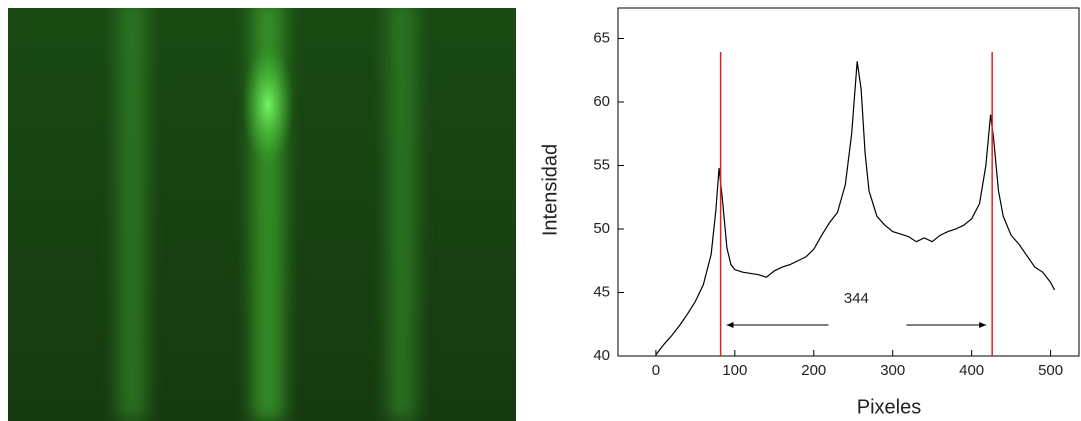 This screenshot has height=421, width=1081. I want to click on y-tick-label: 40, so click(601, 355).